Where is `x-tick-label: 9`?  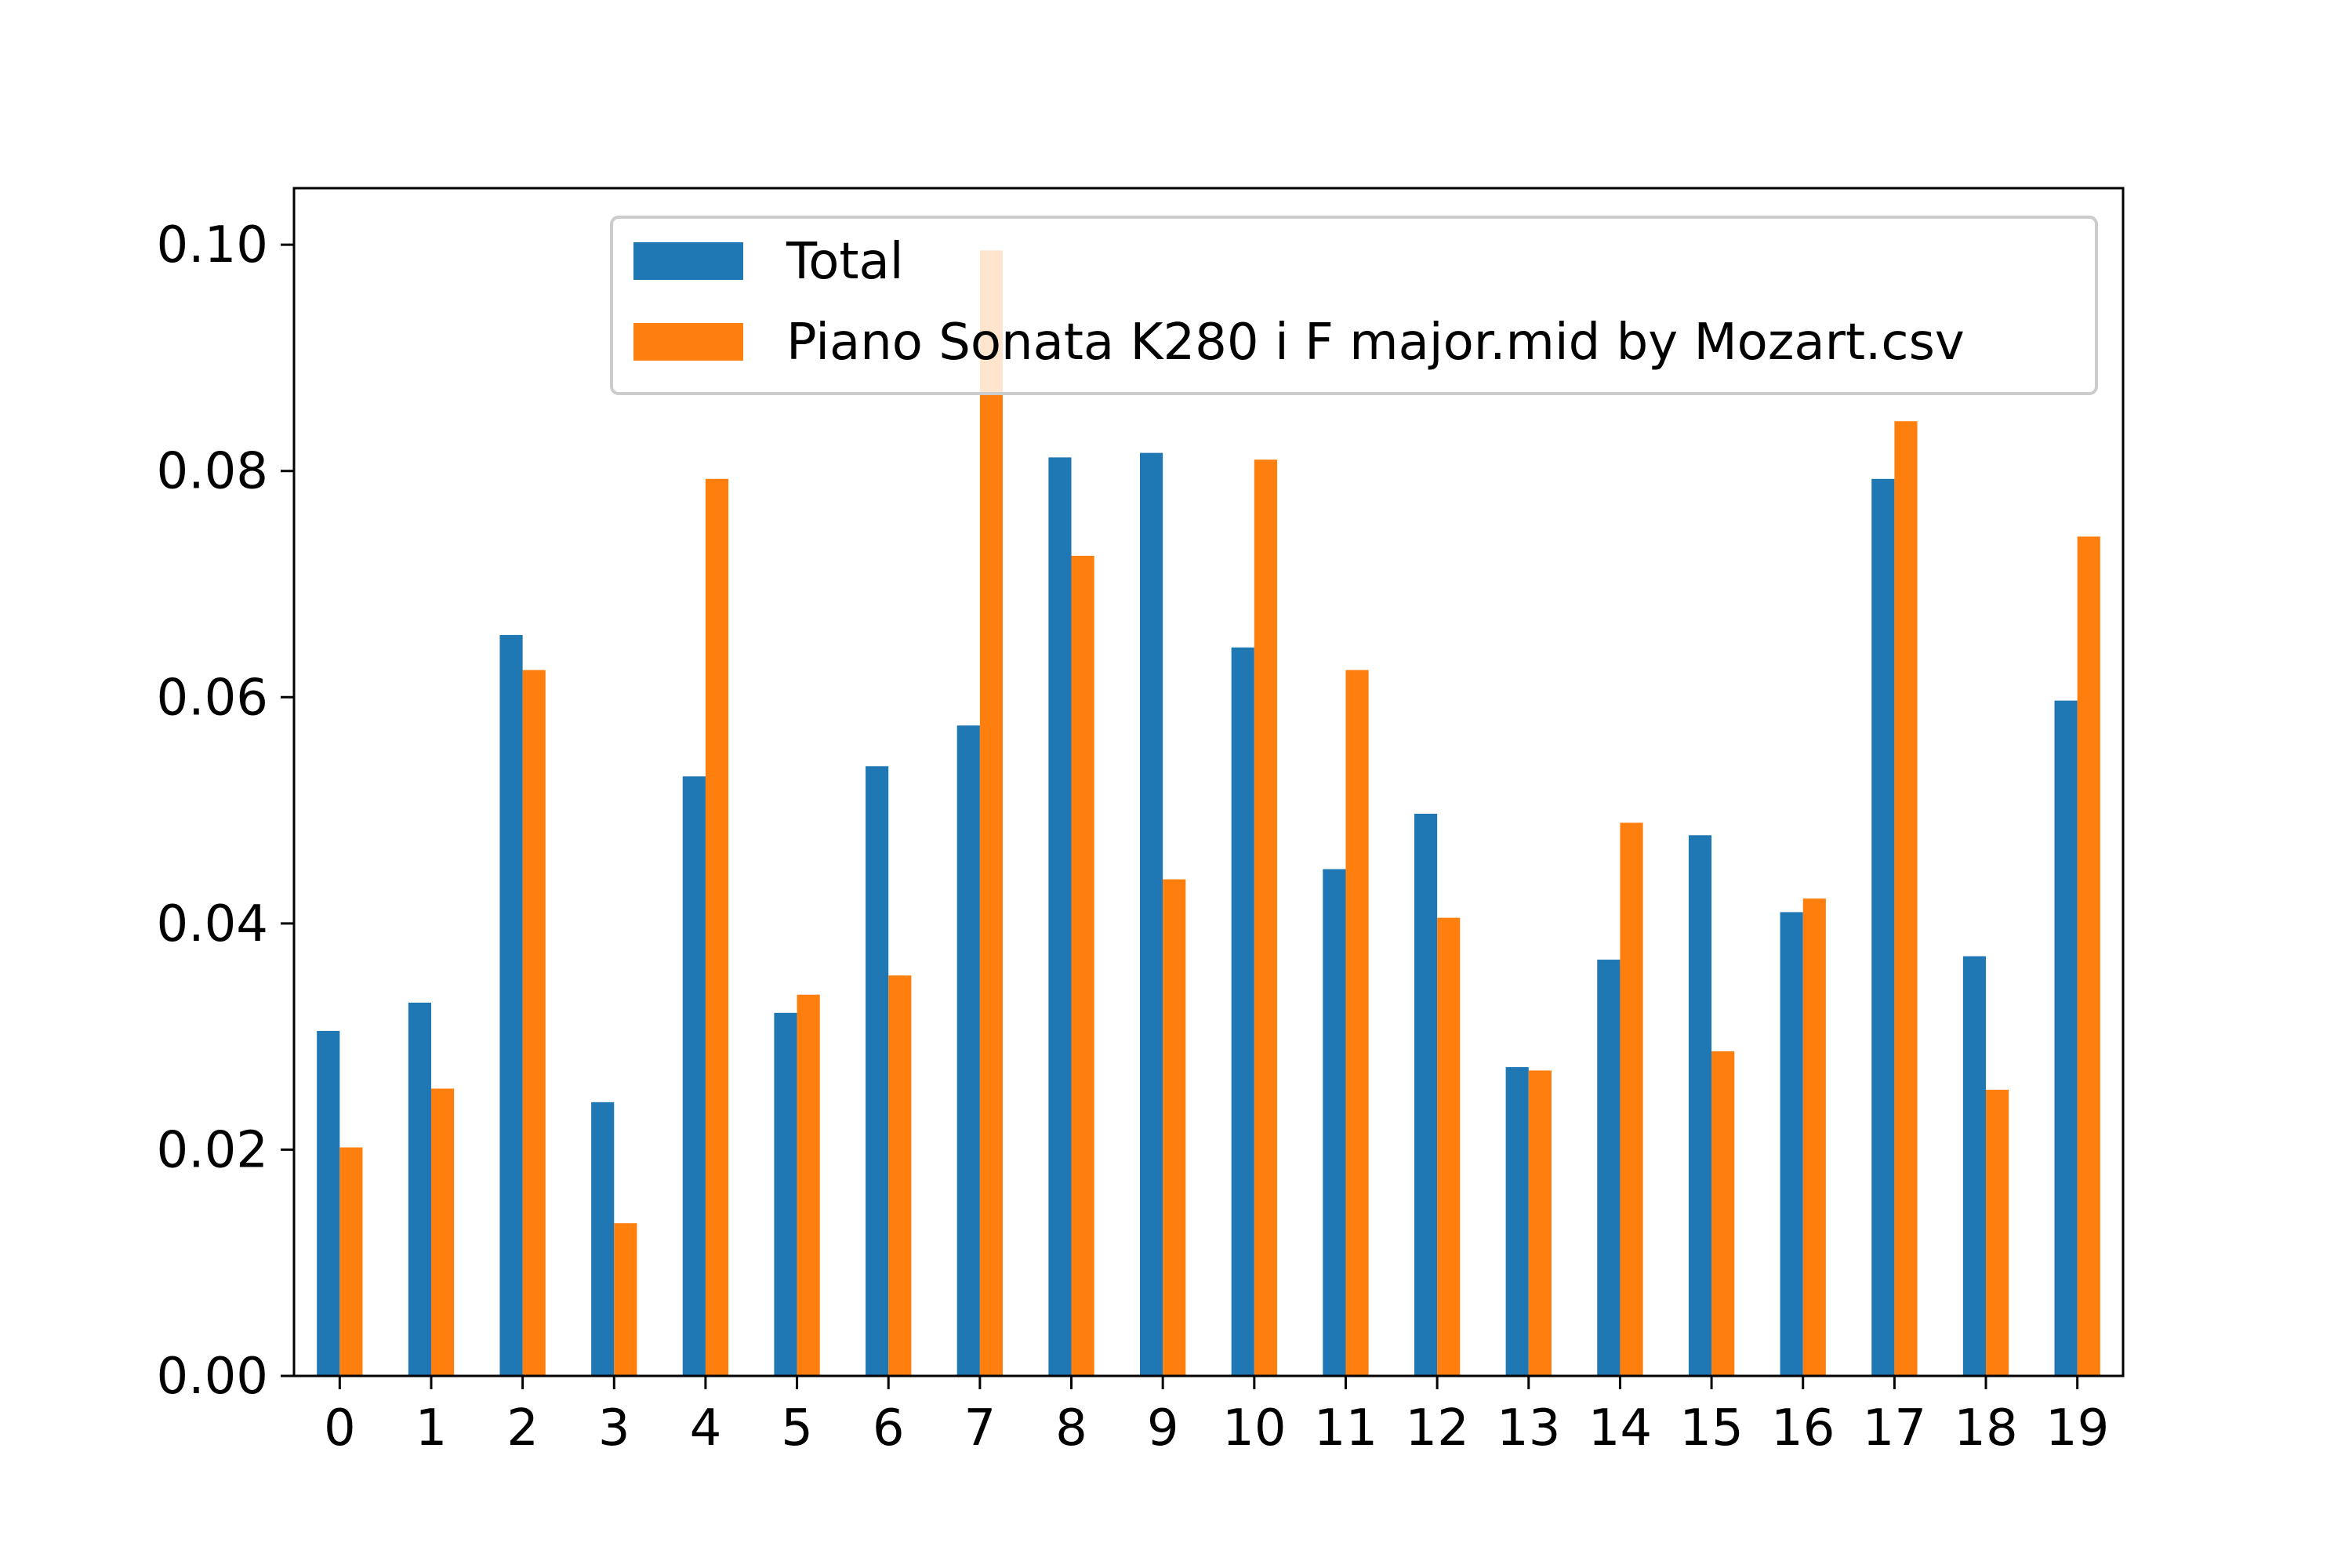
x-tick-label: 9 is located at coordinates (1163, 1428).